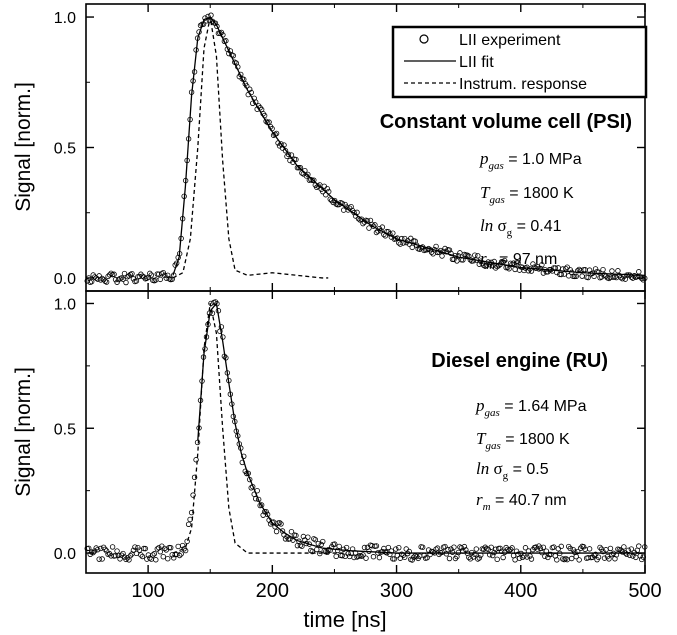  What do you see at coordinates (519, 361) in the screenshot?
I see `bottom-panel-title: Diesel engine (RU)` at bounding box center [519, 361].